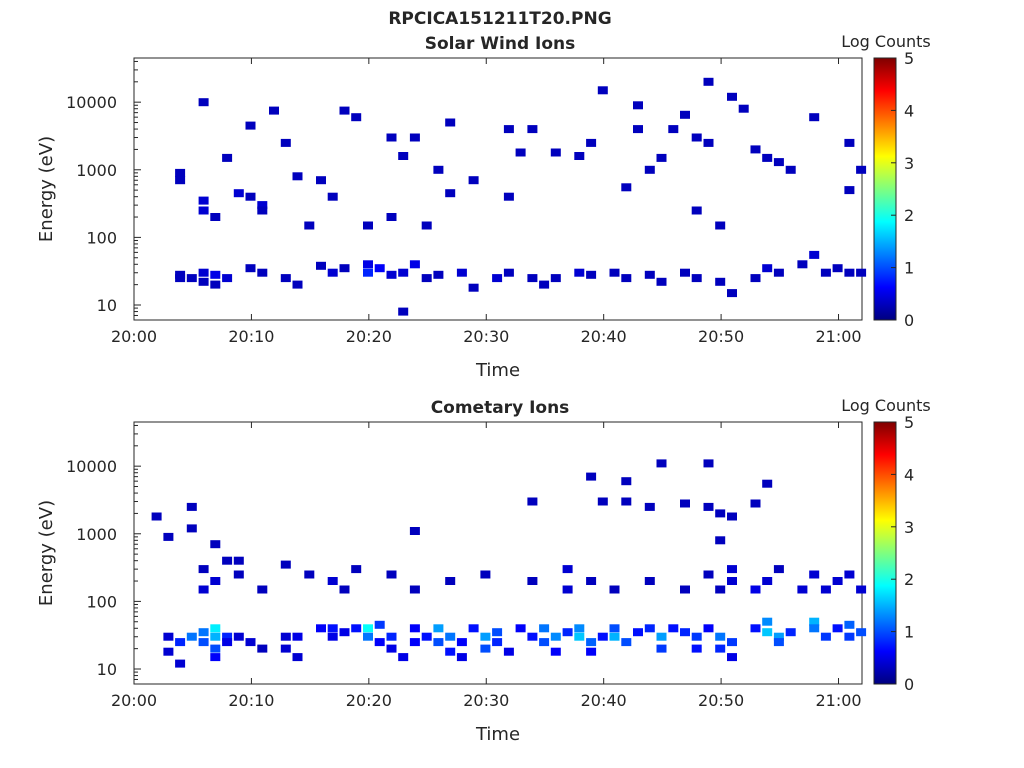 Image resolution: width=1024 pixels, height=768 pixels. Describe the element at coordinates (909, 632) in the screenshot. I see `colorbar-tick-label: 1` at that location.